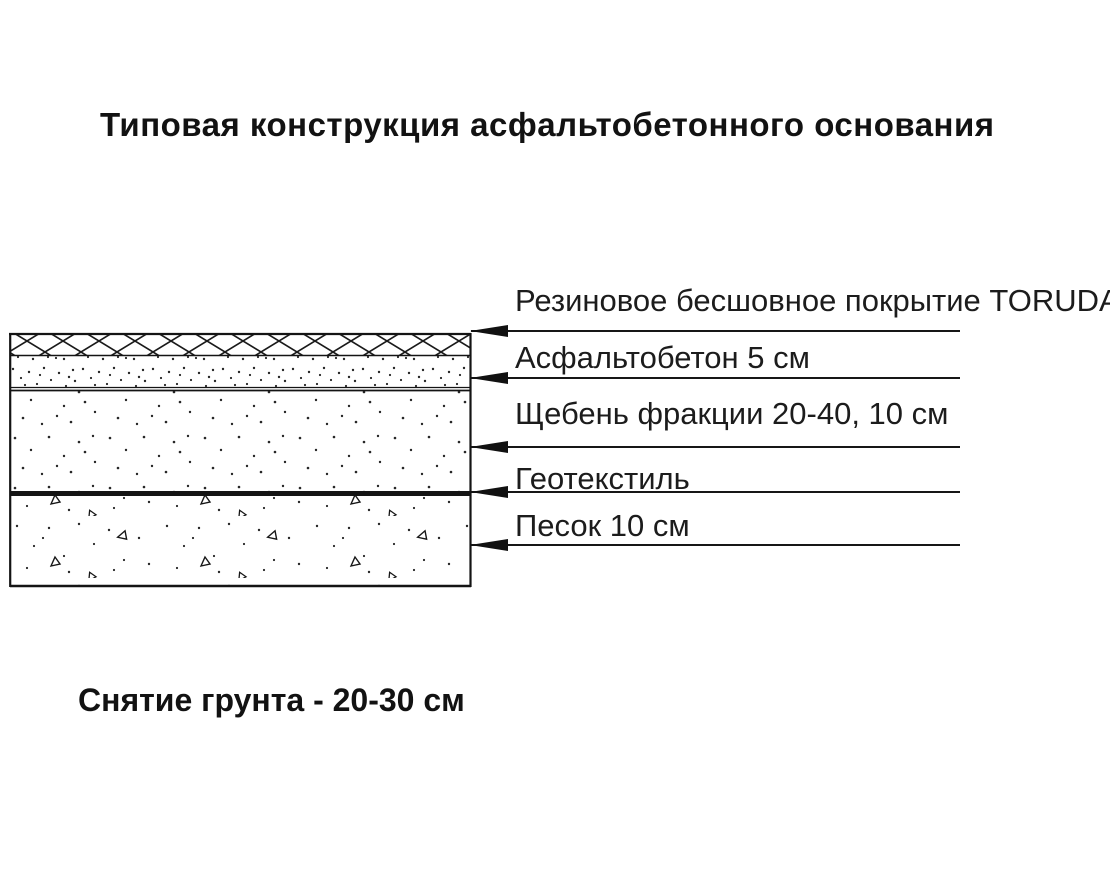 This screenshot has width=1110, height=879. Describe the element at coordinates (240, 440) in the screenshot. I see `layer-crushed-stone` at that location.